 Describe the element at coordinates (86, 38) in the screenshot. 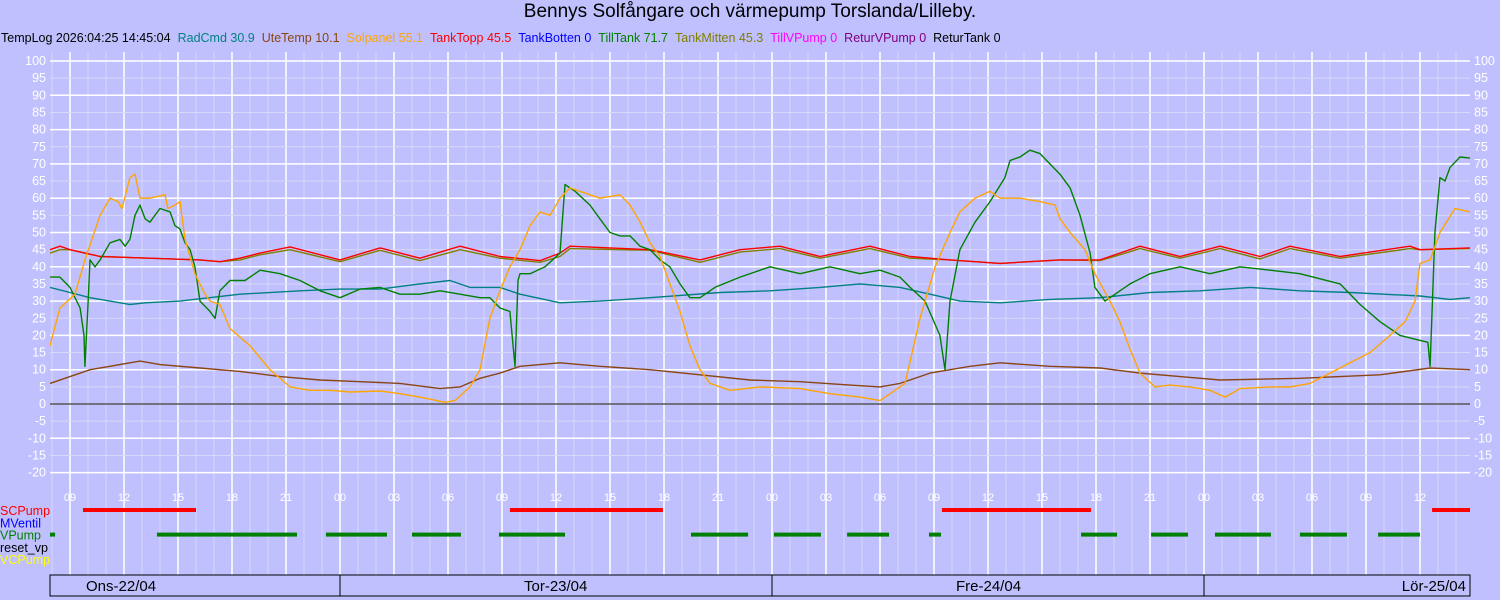

I see `legend-item: TempLog 2026:04:25 14:45:04` at that location.